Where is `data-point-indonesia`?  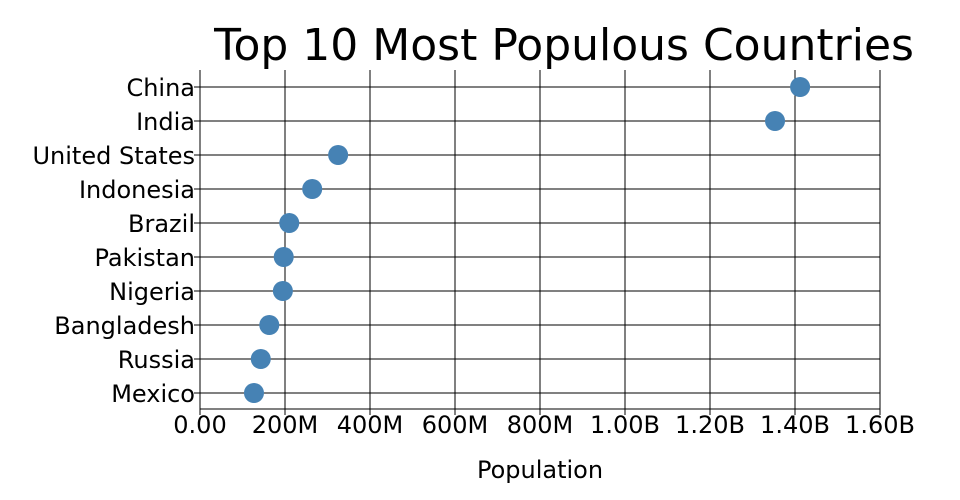
data-point-indonesia is located at coordinates (312, 189).